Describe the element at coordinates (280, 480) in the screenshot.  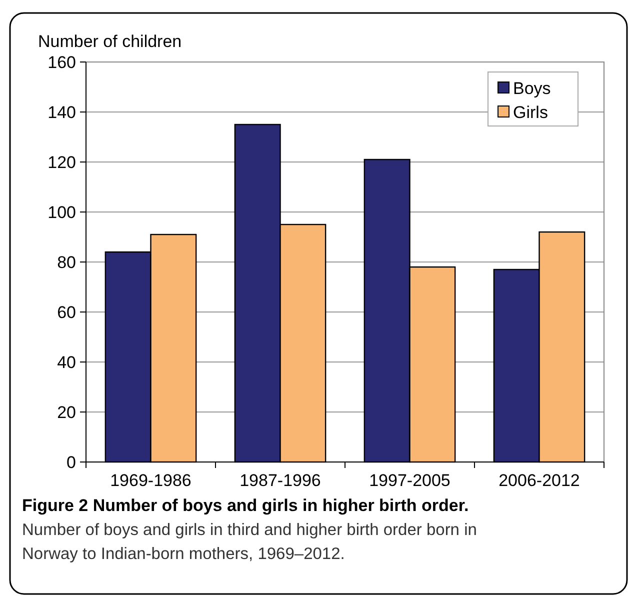
I see `x-tick-label: 1987-1996` at that location.